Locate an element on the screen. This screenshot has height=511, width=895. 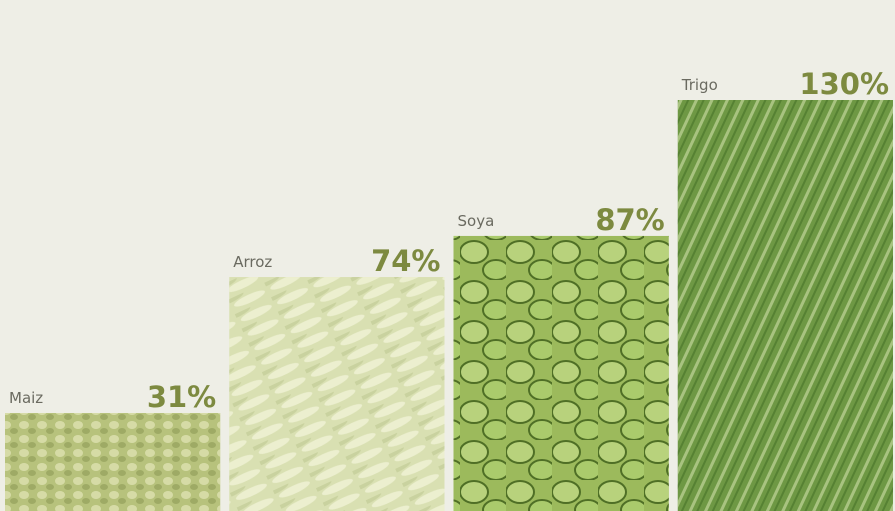
value-label: 31% is located at coordinates (181, 397).